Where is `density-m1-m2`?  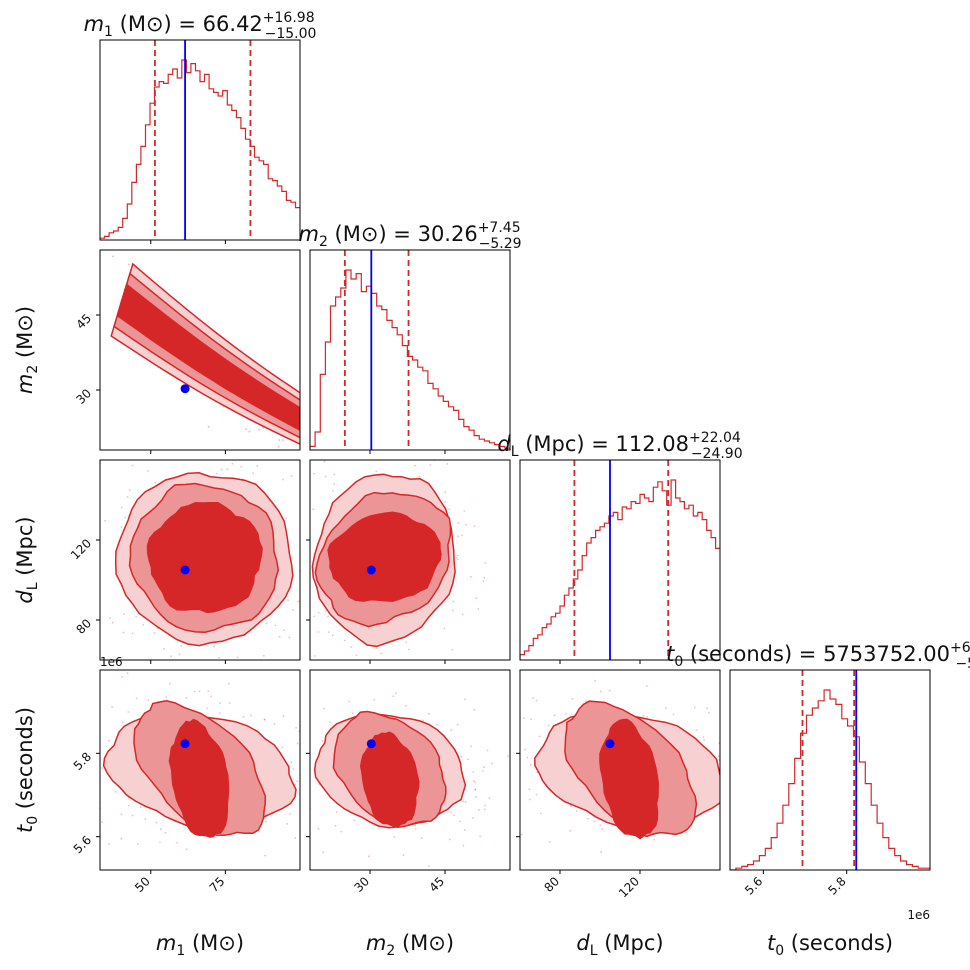 density-m1-m2 is located at coordinates (208, 353).